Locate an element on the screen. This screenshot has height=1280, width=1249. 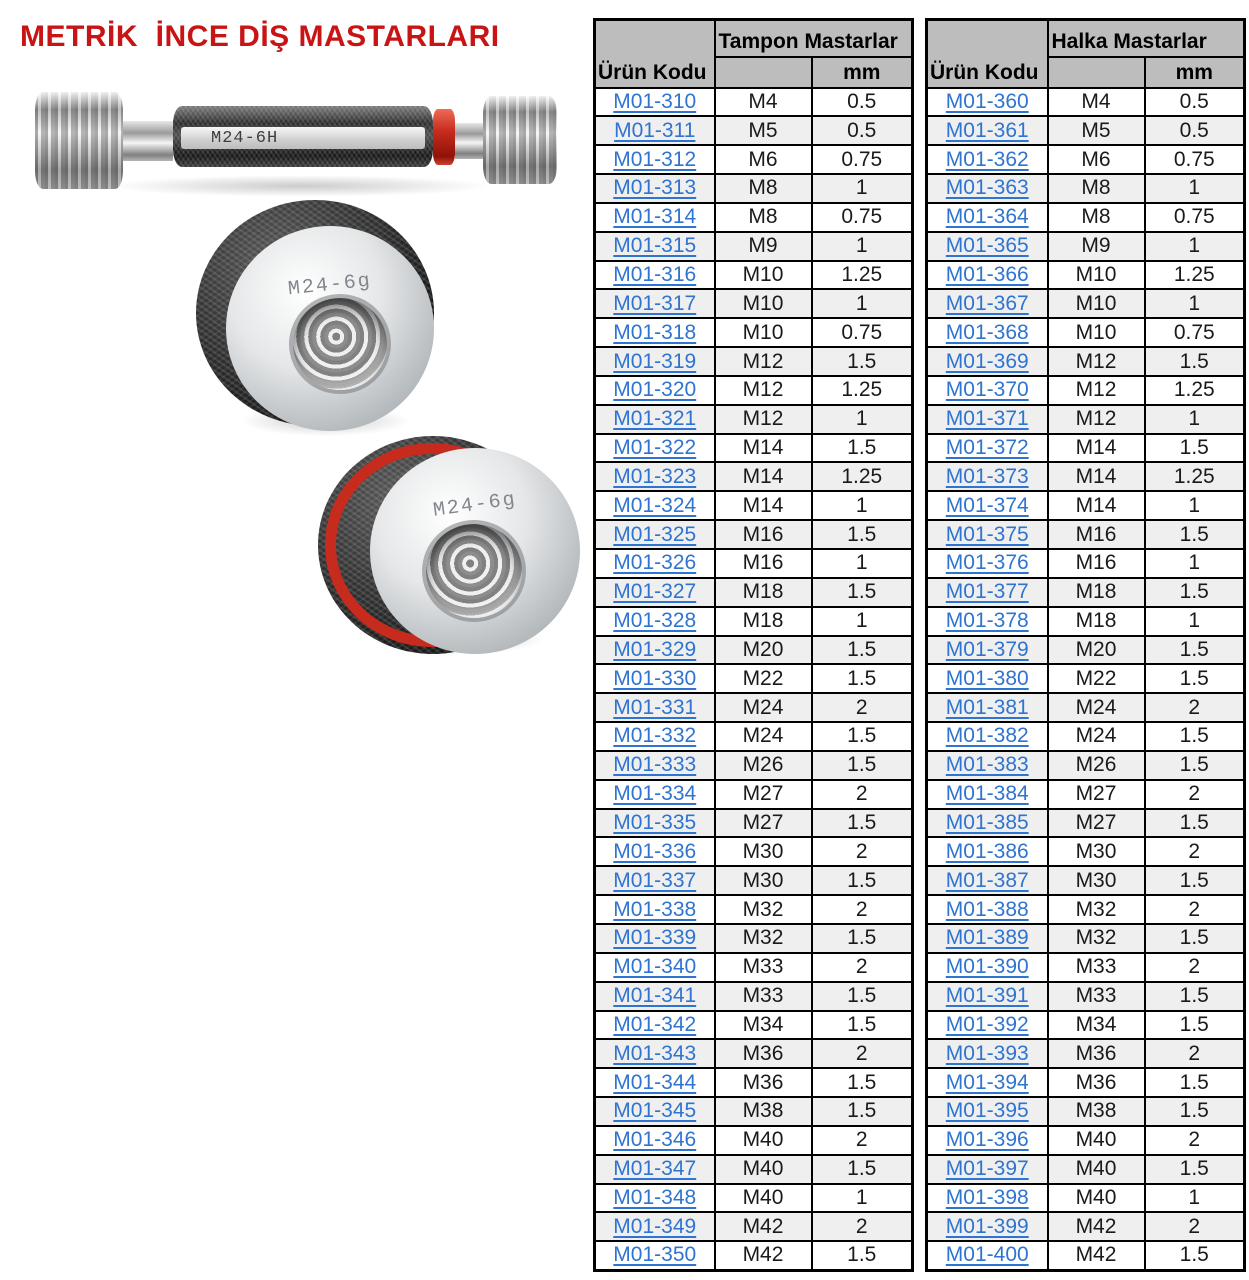
product-code-link: M01-365 is located at coordinates (987, 246).